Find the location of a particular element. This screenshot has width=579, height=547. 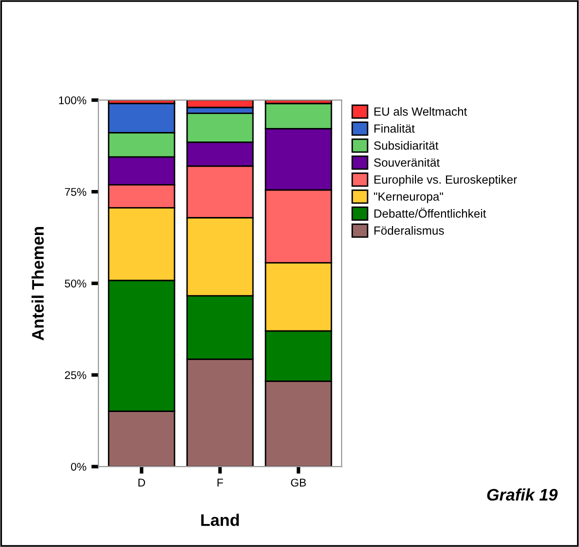

legend-label: Souveränität is located at coordinates (407, 162).